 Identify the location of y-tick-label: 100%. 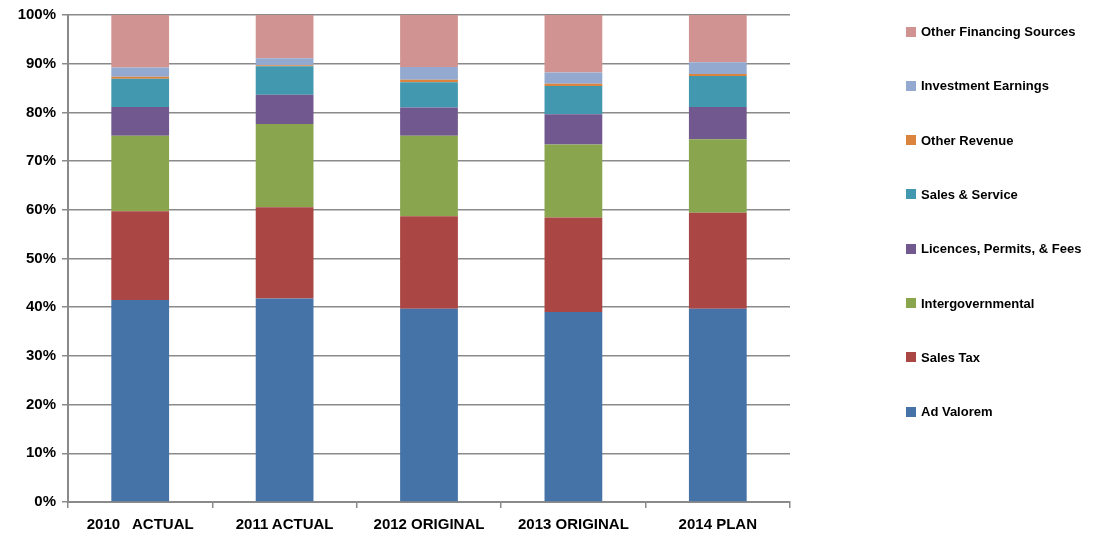
(36, 14).